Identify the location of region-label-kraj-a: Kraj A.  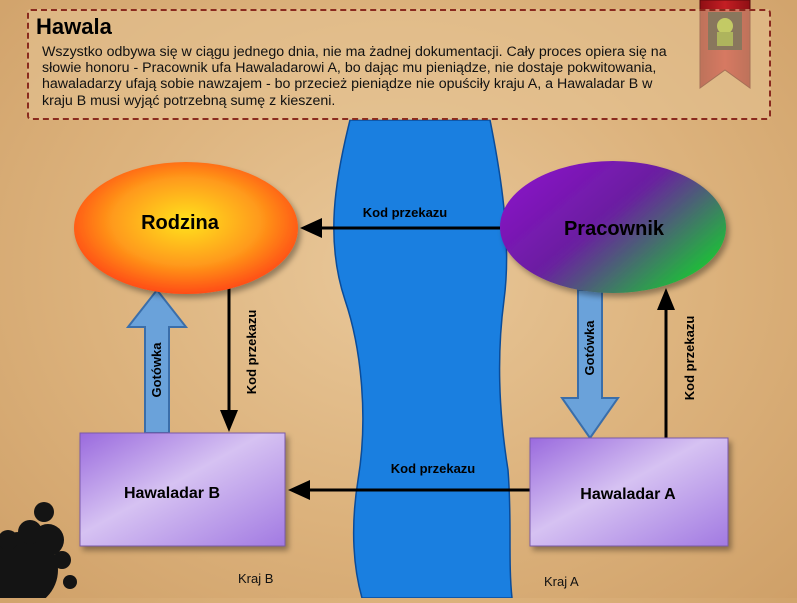
(561, 581).